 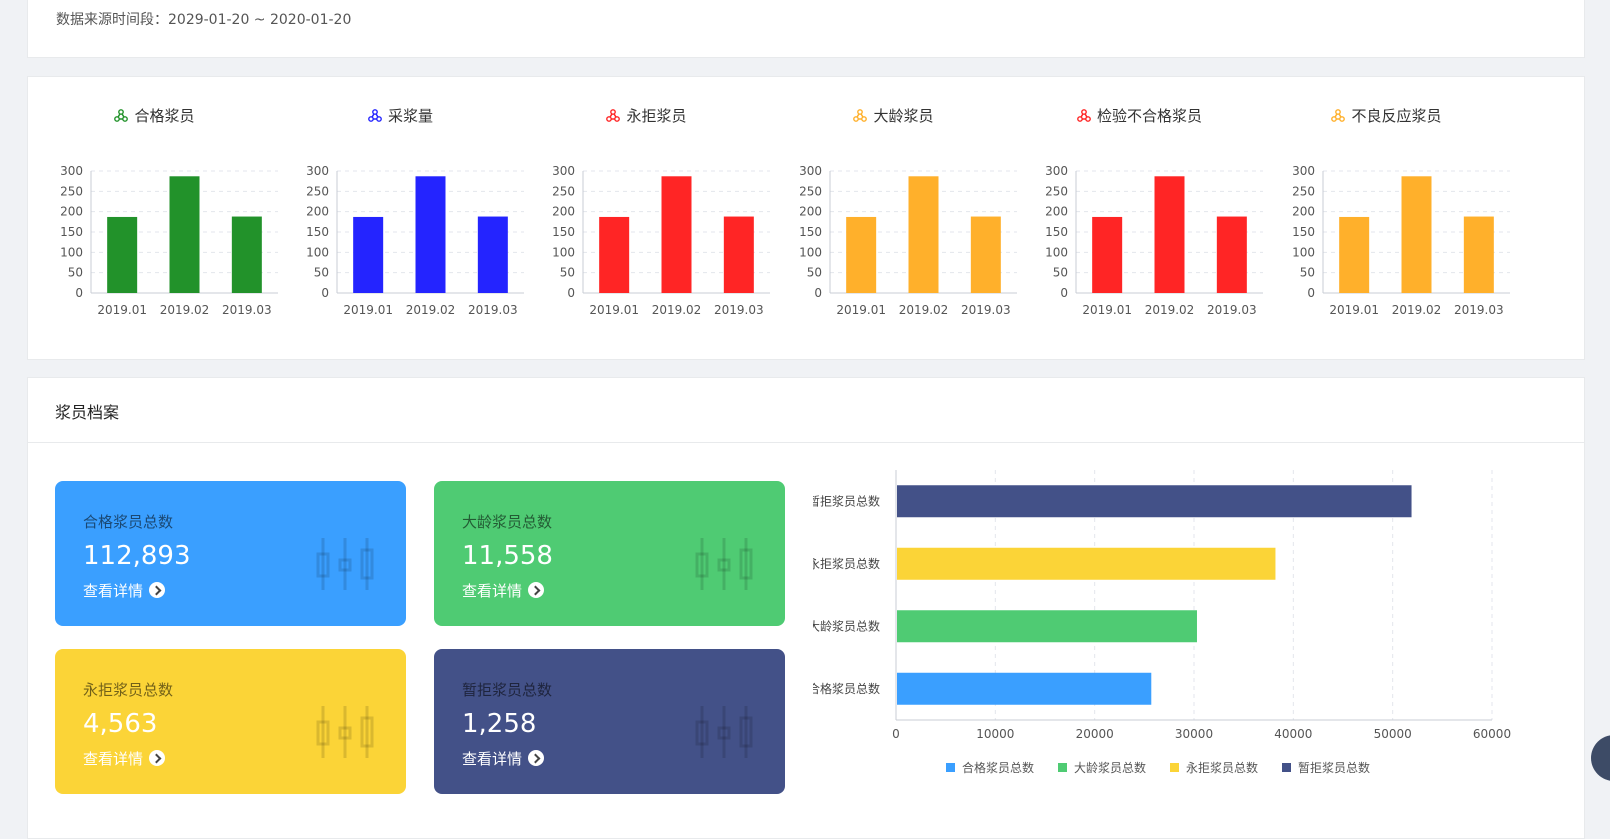 What do you see at coordinates (128, 522) in the screenshot?
I see `card-label: 合格浆员总数` at bounding box center [128, 522].